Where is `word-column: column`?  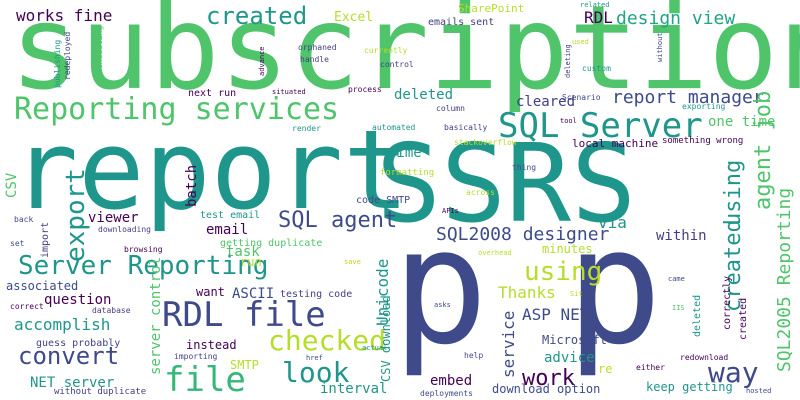
word-column: column is located at coordinates (450, 108).